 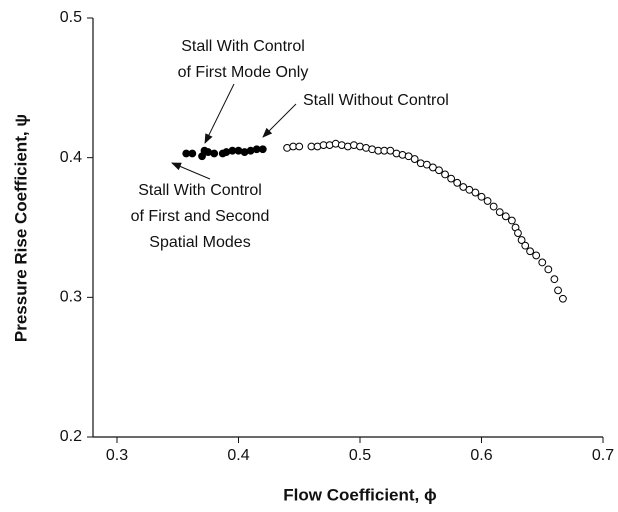 I want to click on x-tick-label: 0.4, so click(x=238, y=455).